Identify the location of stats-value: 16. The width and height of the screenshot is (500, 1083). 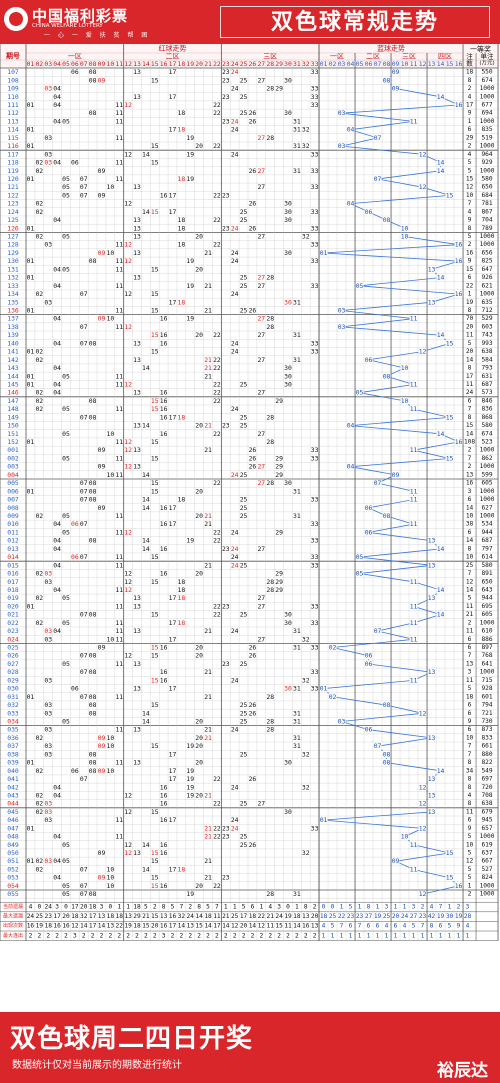
(66, 926).